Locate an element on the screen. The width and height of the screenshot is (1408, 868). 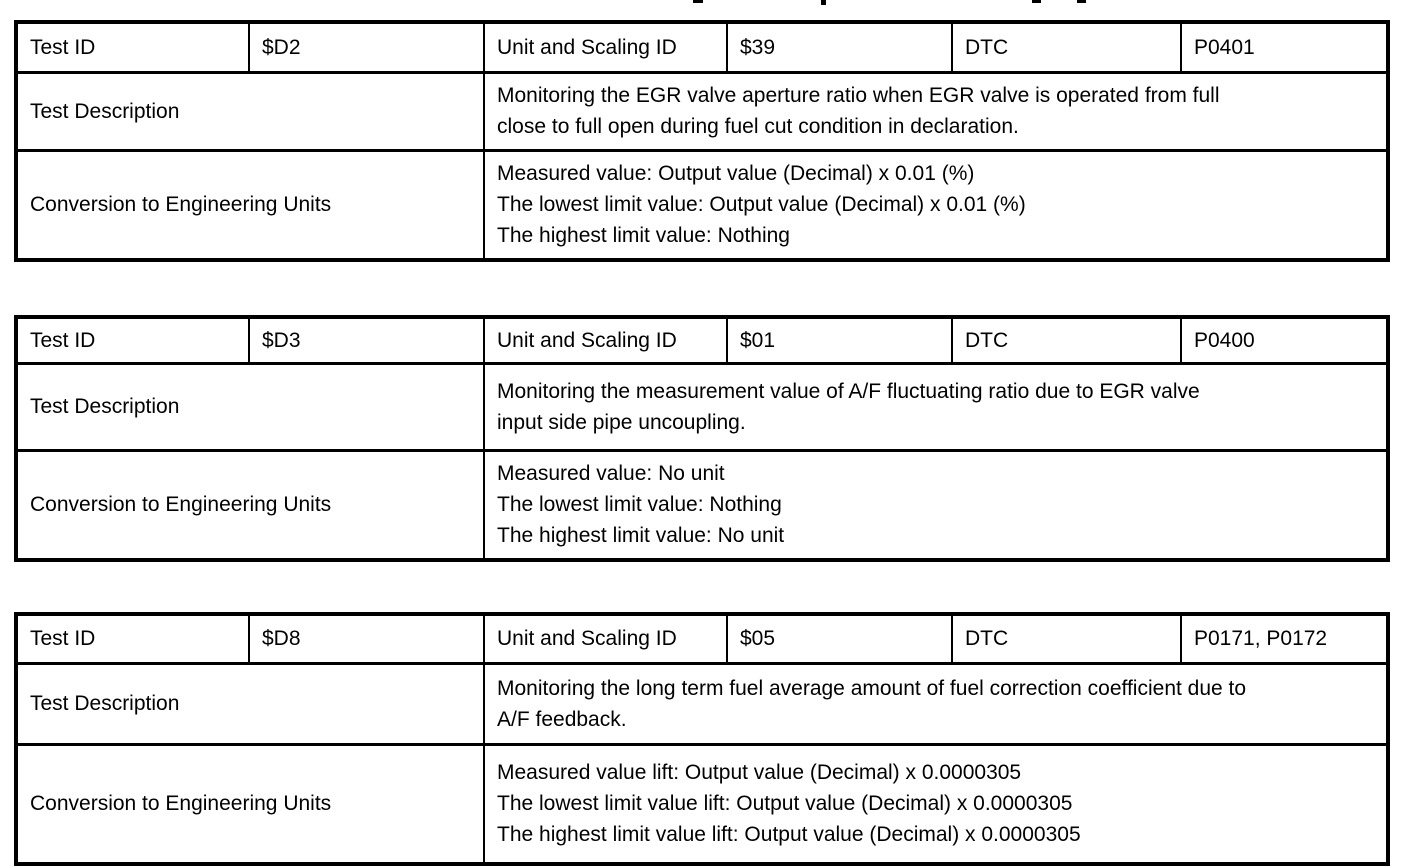
description-line: A/F feedback. is located at coordinates (562, 719).